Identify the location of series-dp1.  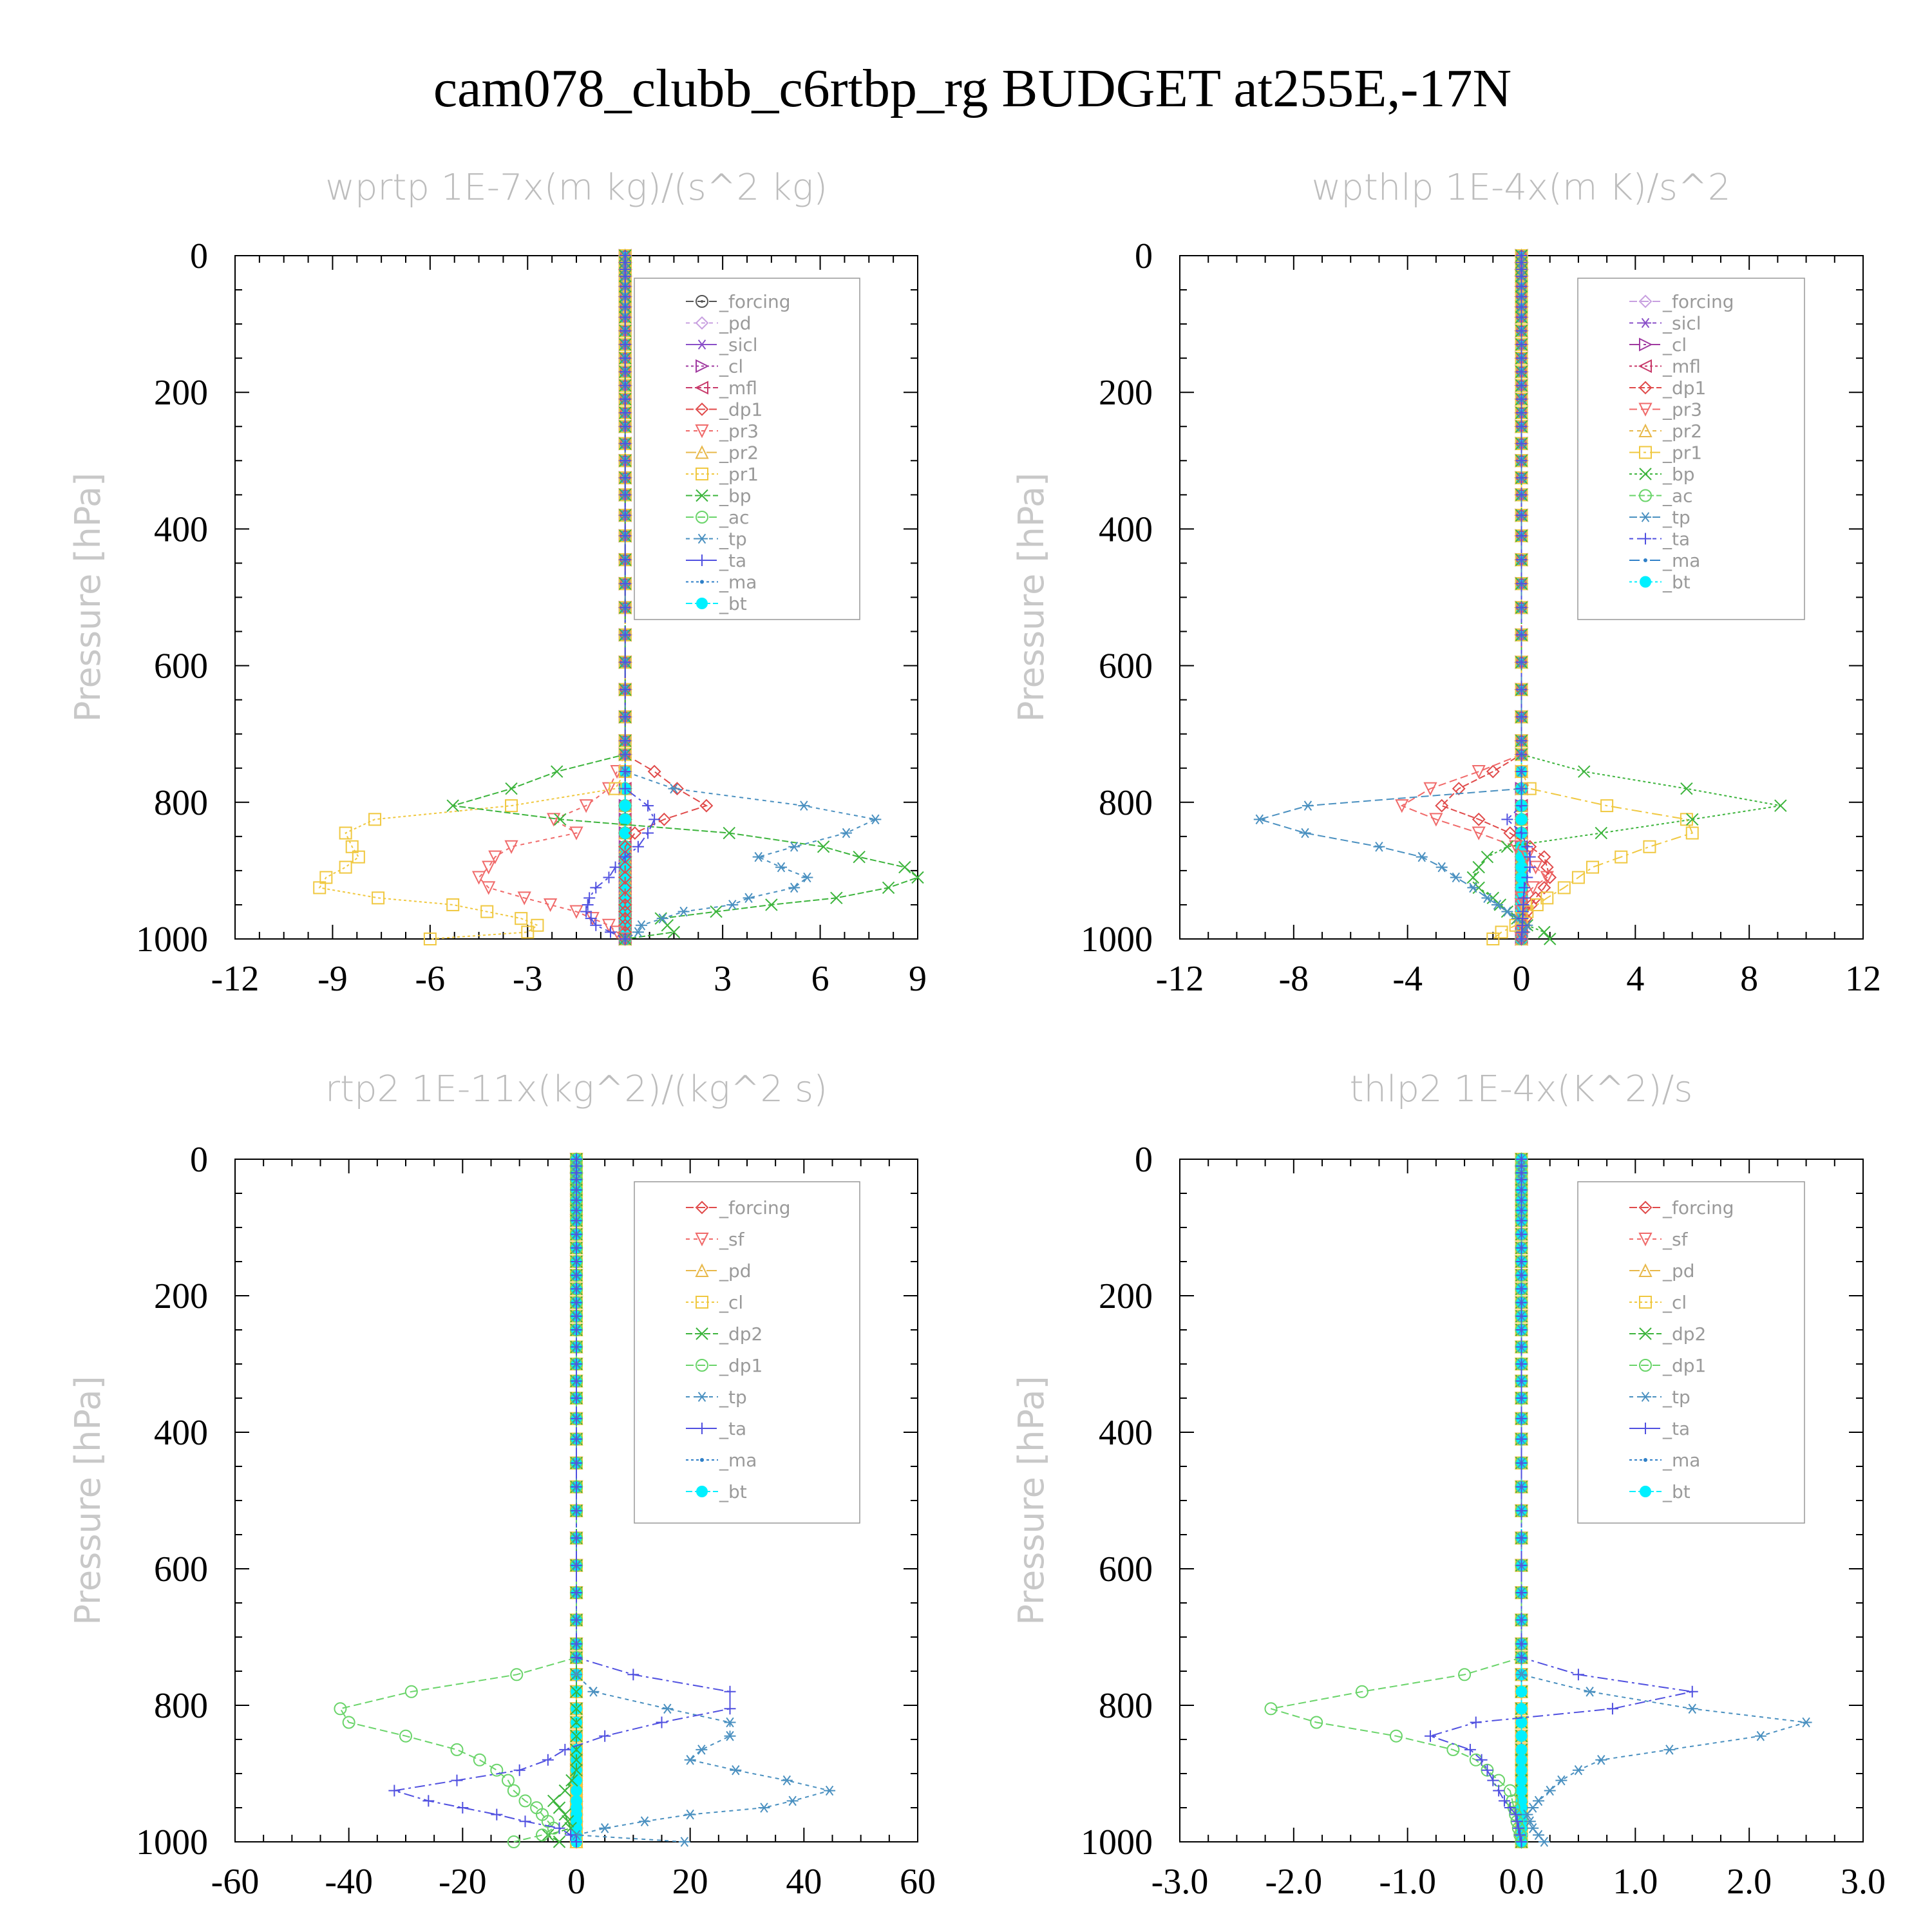
(1496, 597).